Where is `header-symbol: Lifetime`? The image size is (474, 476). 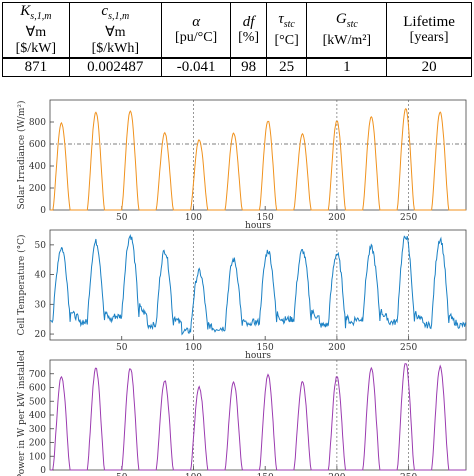 header-symbol: Lifetime is located at coordinates (429, 22).